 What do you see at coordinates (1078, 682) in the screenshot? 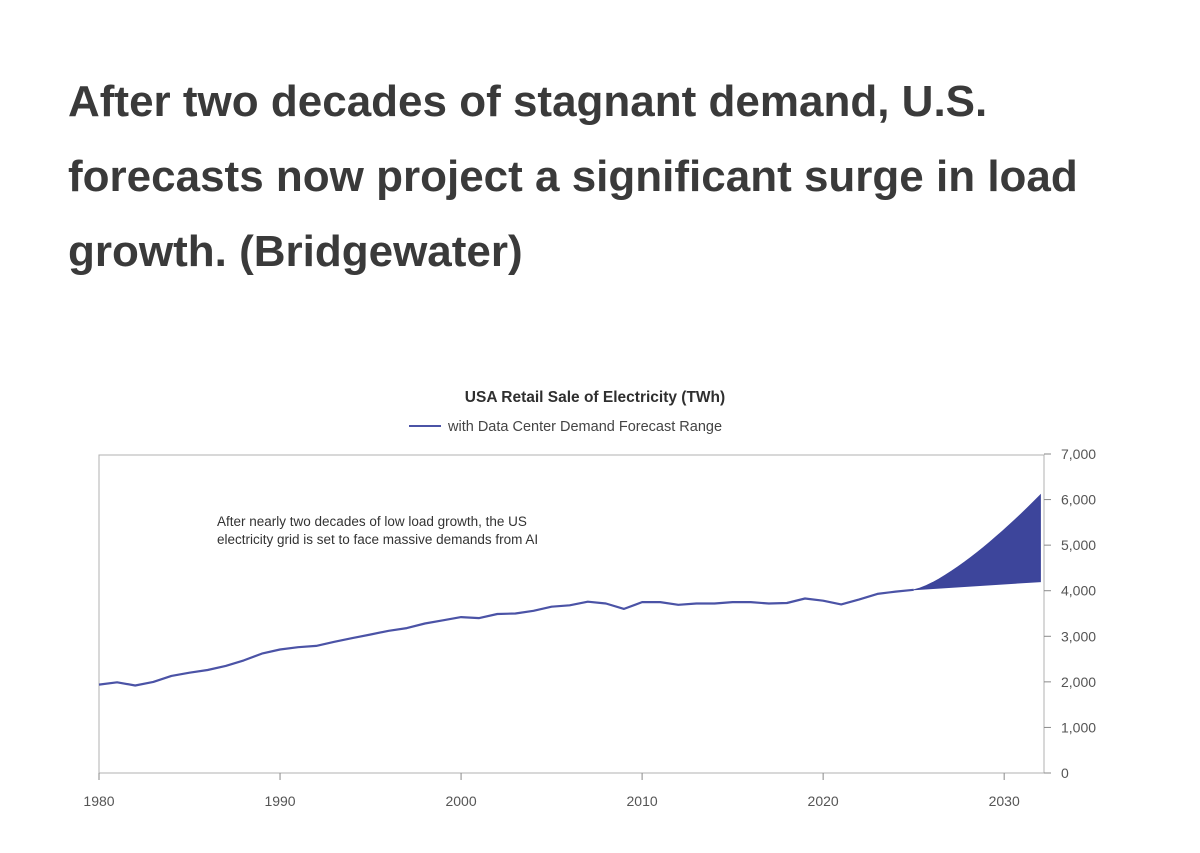
I see `y-tick-label: 2,000` at bounding box center [1078, 682].